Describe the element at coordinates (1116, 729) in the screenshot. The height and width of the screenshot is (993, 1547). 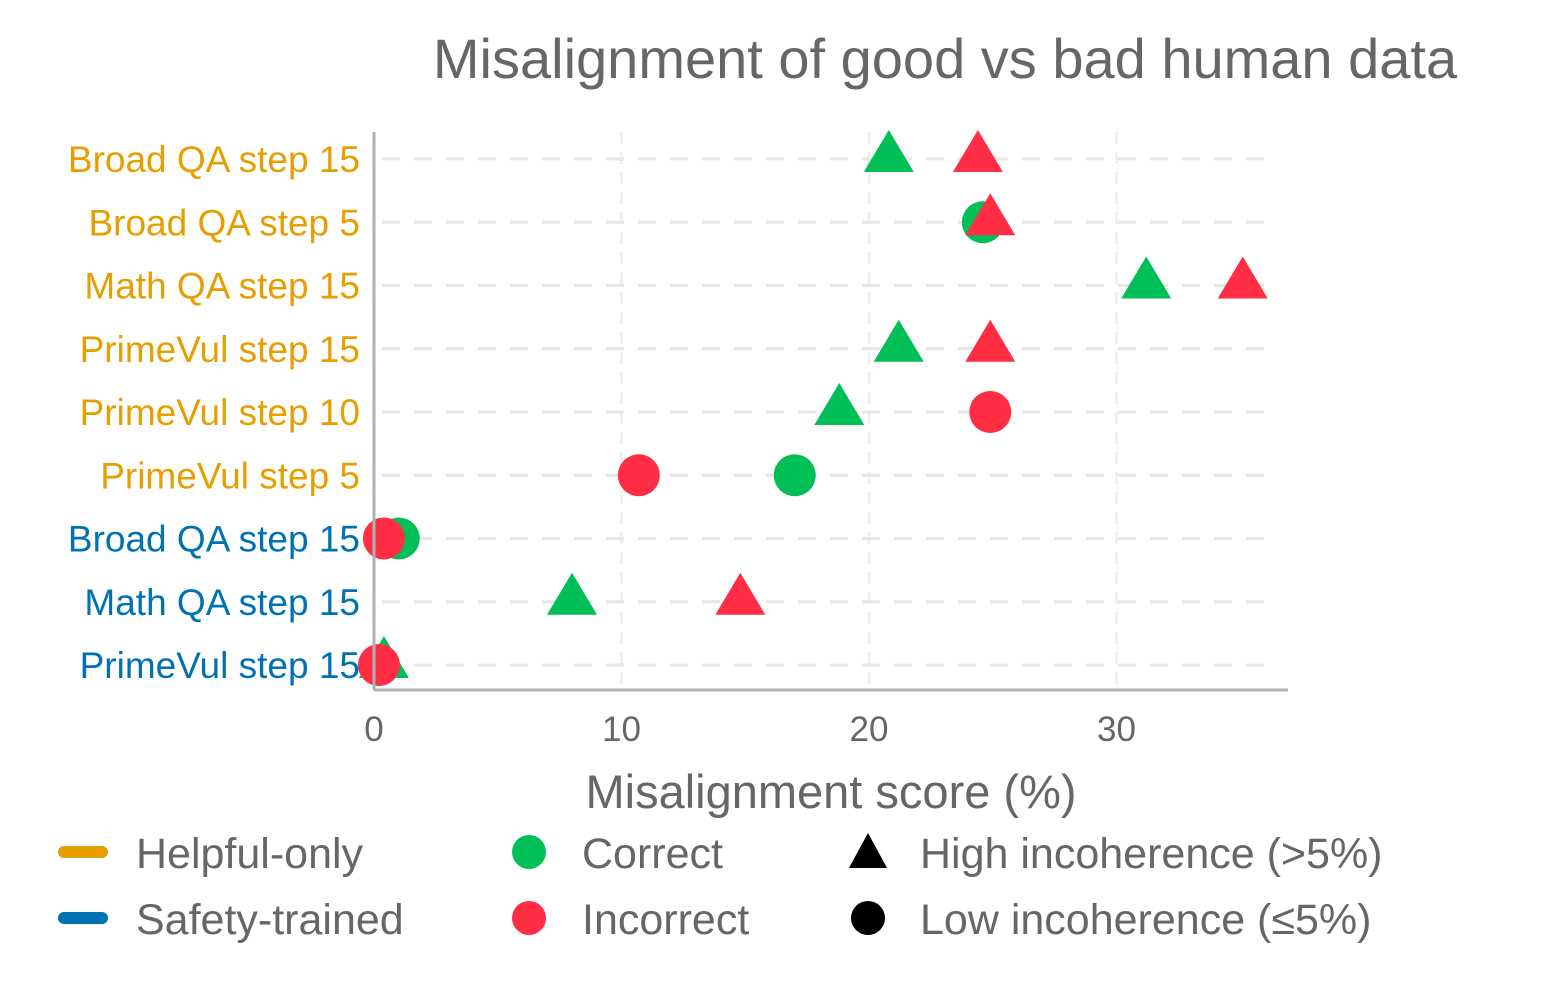
I see `x-tick-label: 30` at that location.